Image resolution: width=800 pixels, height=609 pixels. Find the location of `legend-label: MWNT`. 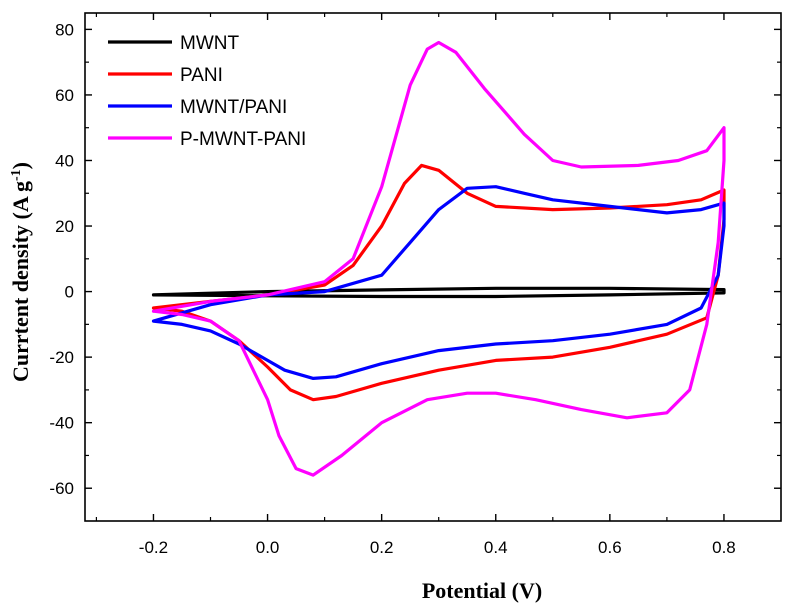

legend-label: MWNT is located at coordinates (209, 43).